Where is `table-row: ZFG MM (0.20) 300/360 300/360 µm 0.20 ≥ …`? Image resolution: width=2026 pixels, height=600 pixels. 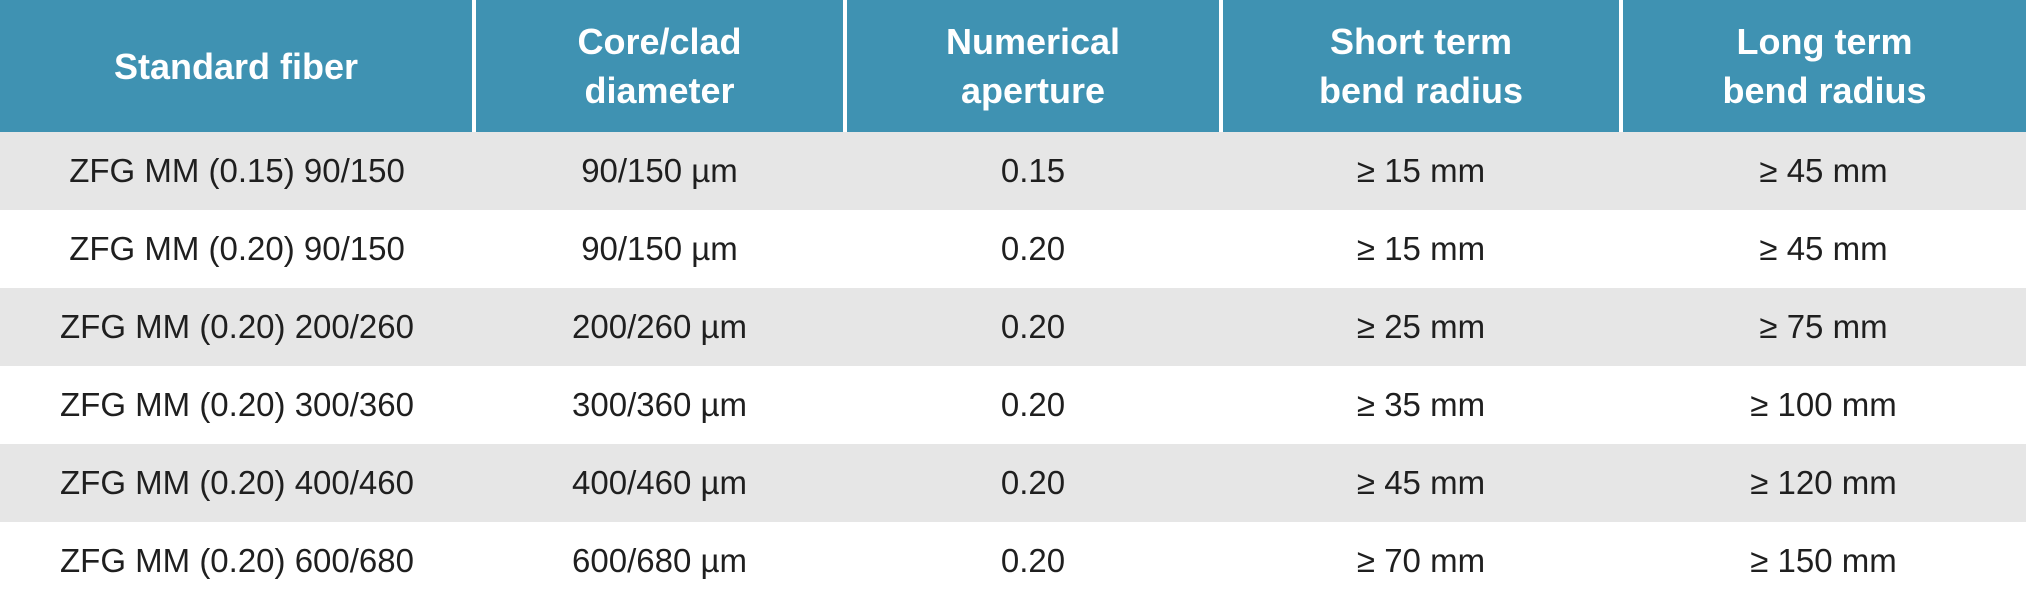 table-row: ZFG MM (0.20) 300/360 300/360 µm 0.20 ≥ … is located at coordinates (1013, 405).